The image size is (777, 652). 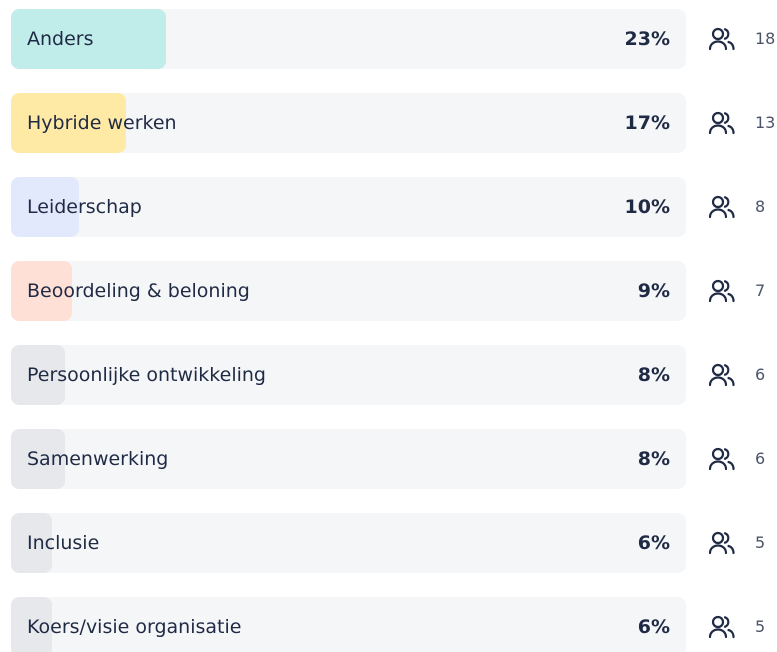 I want to click on option-row: Persoonlijke ontwikkeling 8%, so click(x=348, y=375).